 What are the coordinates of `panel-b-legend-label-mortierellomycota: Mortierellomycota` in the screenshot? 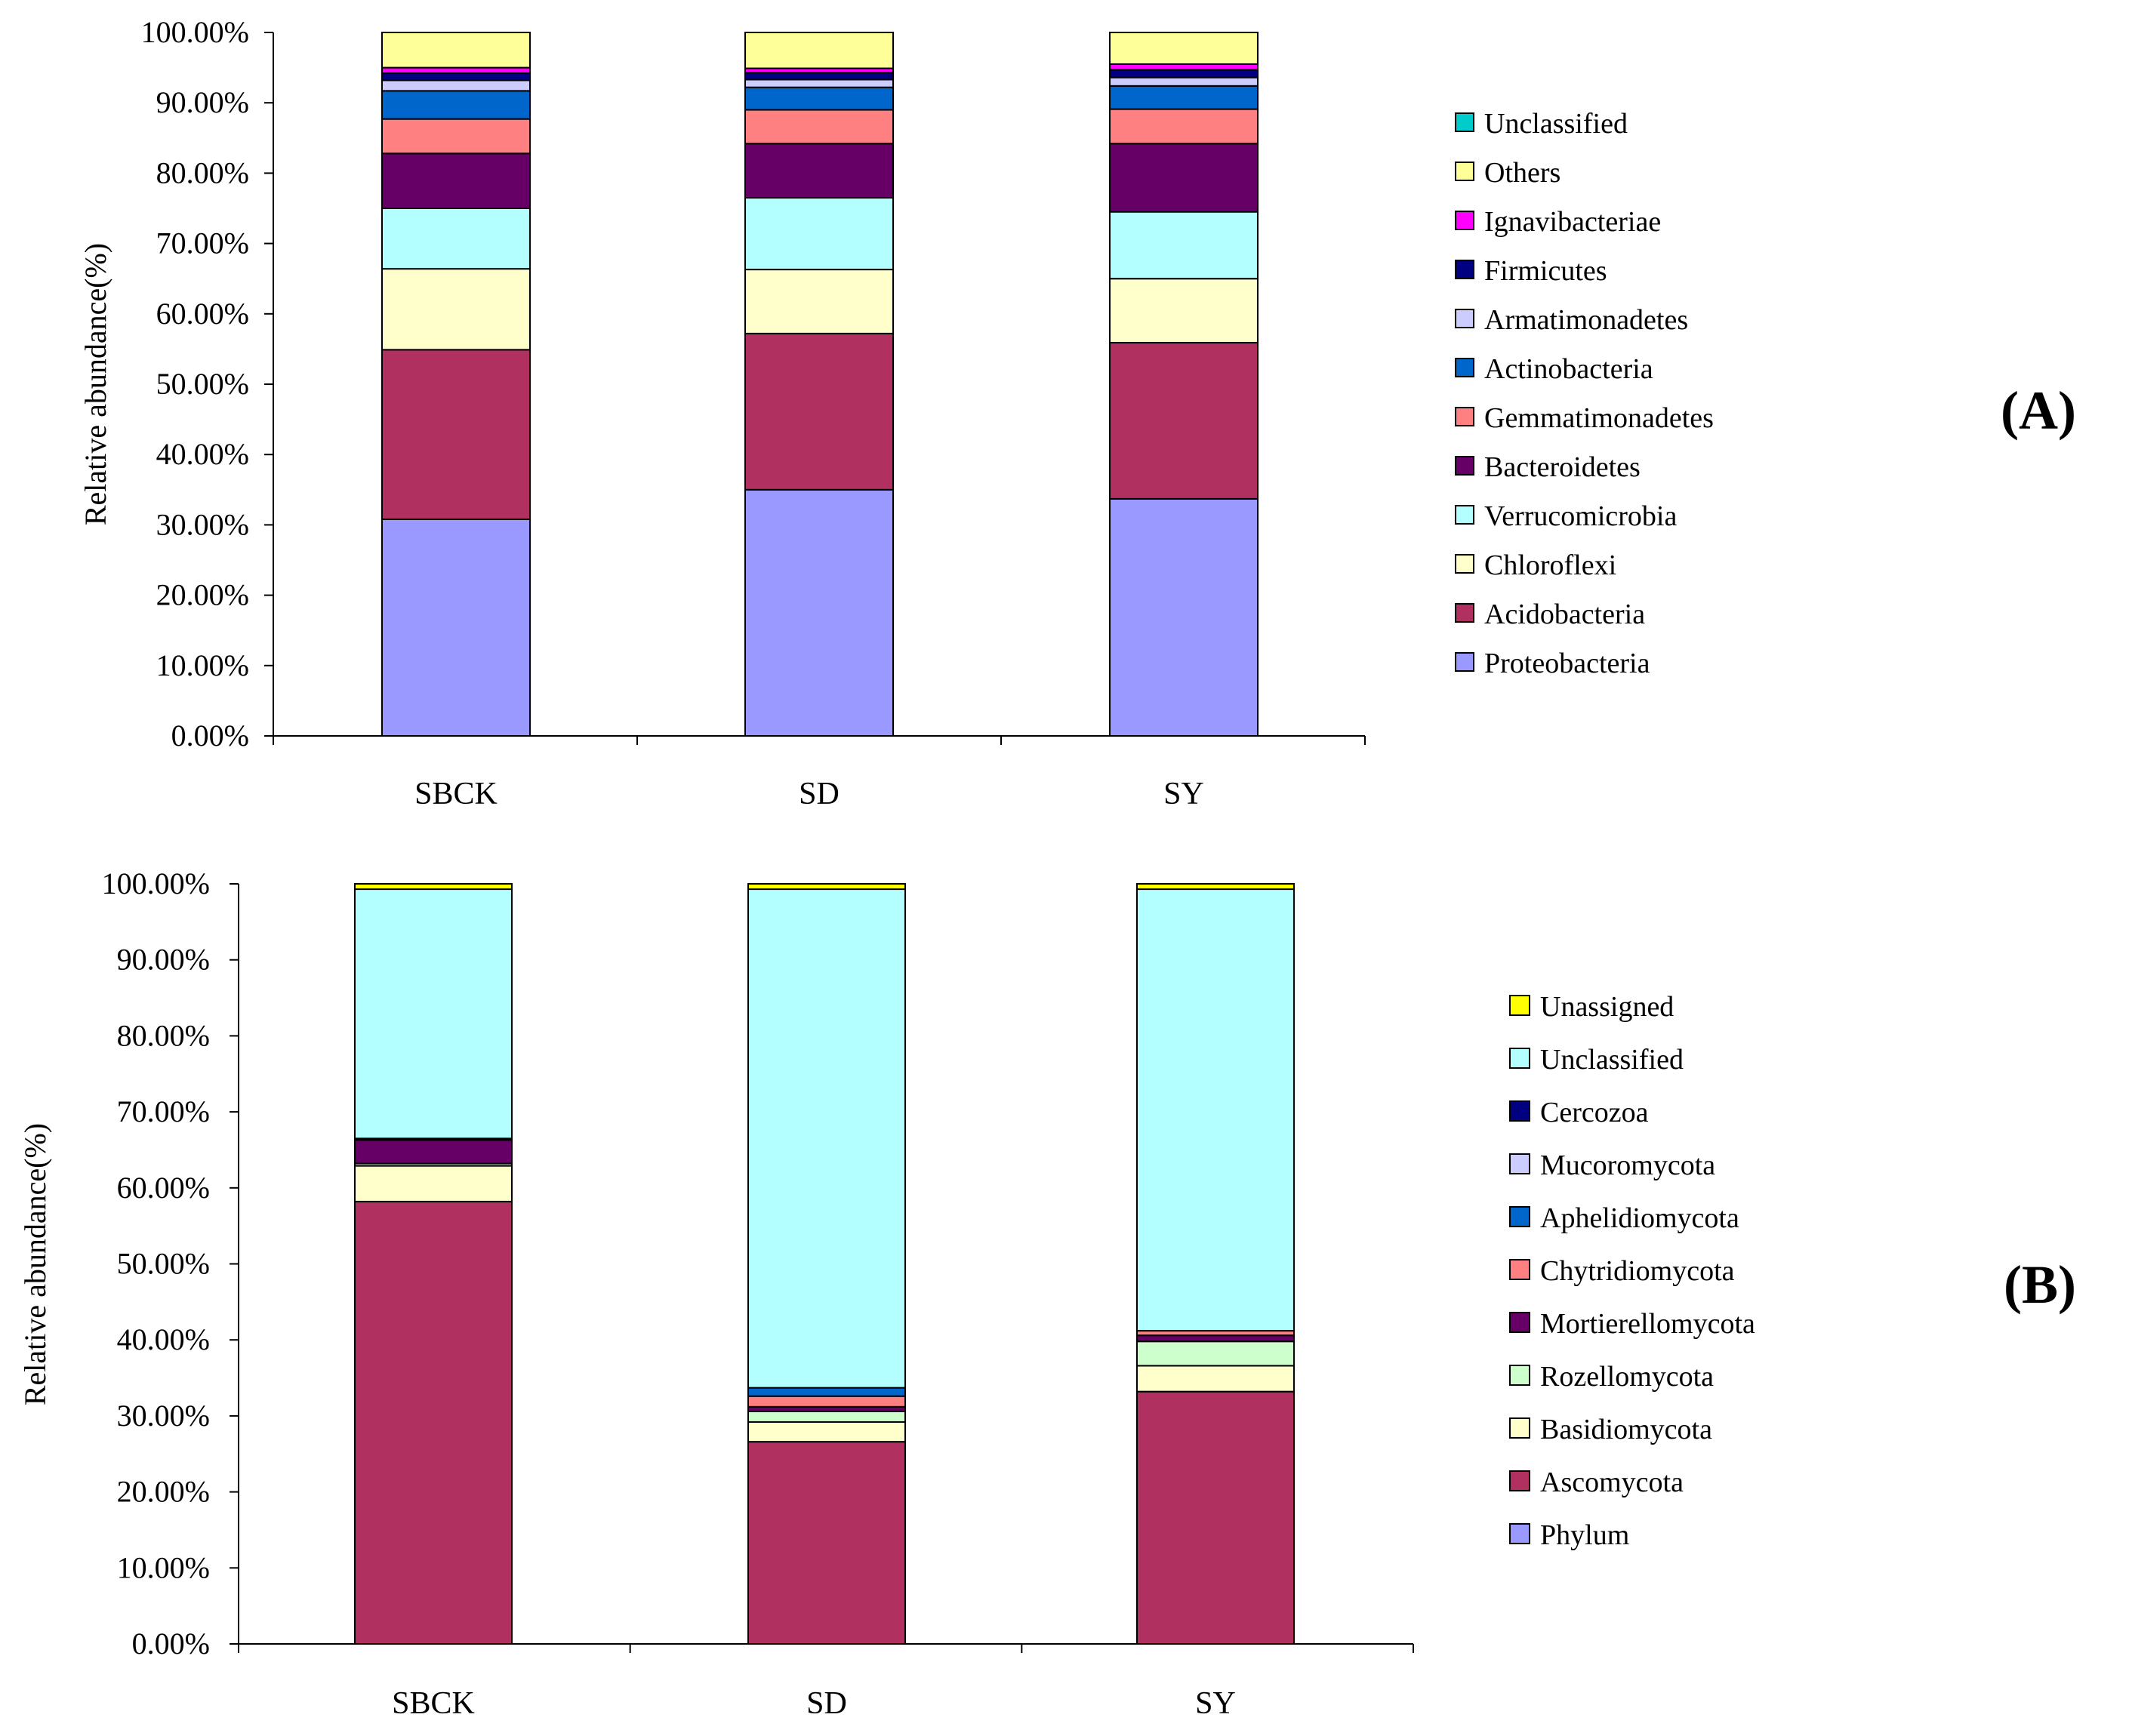 It's located at (1648, 1324).